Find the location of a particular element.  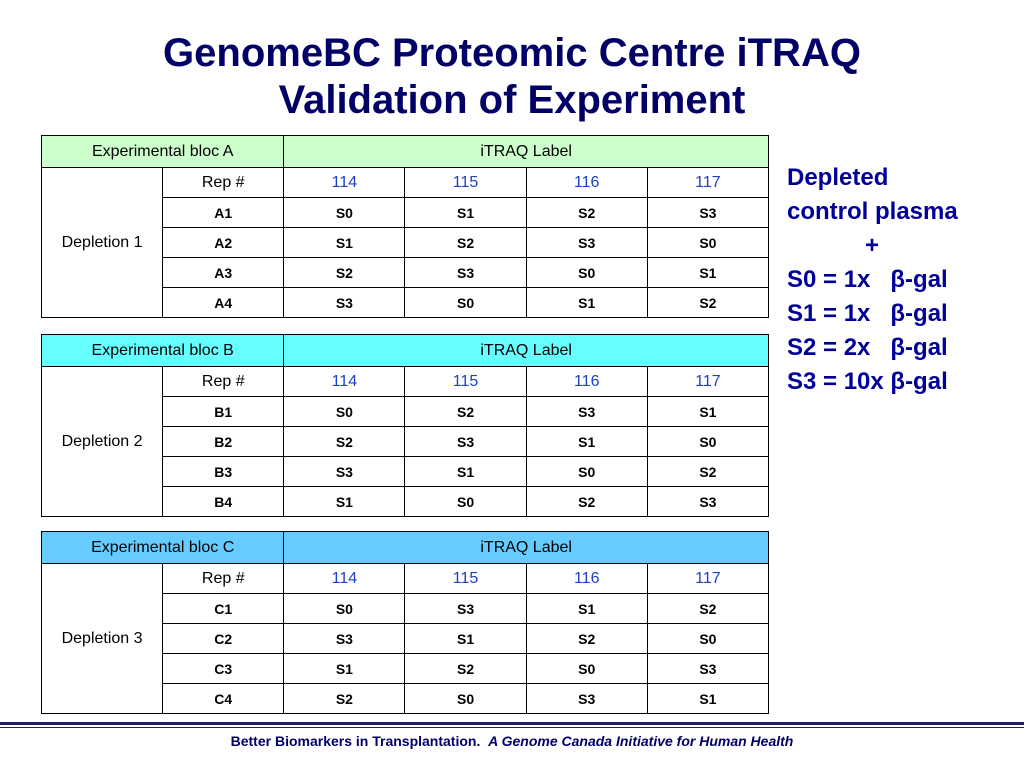

rep-cell: C3 is located at coordinates (223, 668).